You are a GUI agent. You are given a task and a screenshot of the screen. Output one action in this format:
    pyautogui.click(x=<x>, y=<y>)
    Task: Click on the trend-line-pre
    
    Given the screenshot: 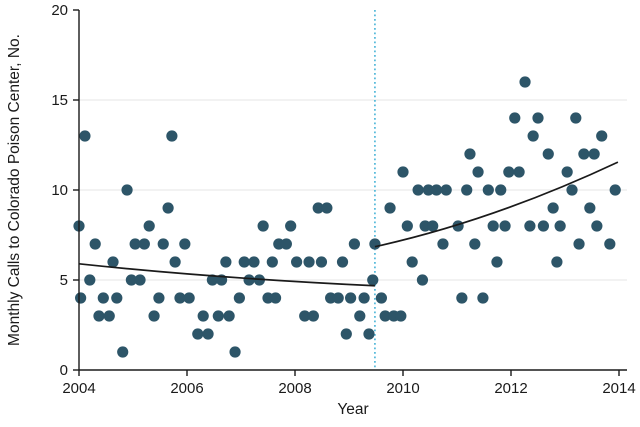 What is the action you would take?
    pyautogui.click(x=226, y=274)
    